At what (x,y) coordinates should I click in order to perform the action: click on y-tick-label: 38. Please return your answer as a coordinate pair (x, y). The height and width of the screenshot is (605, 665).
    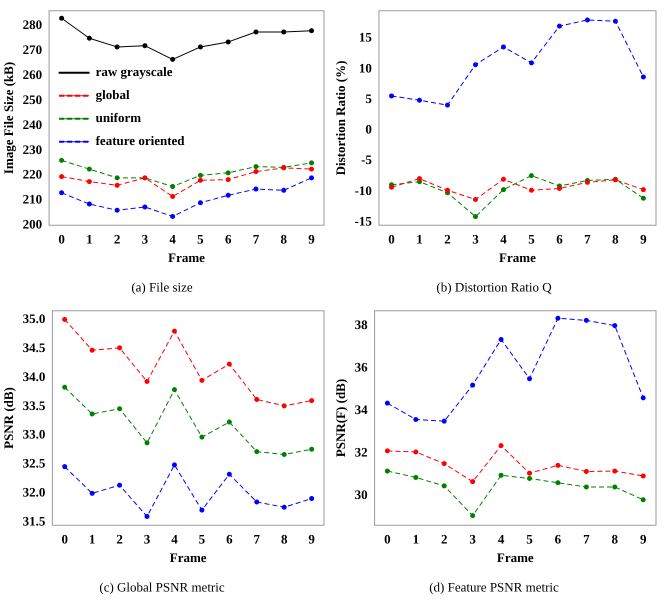
    Looking at the image, I should click on (361, 324).